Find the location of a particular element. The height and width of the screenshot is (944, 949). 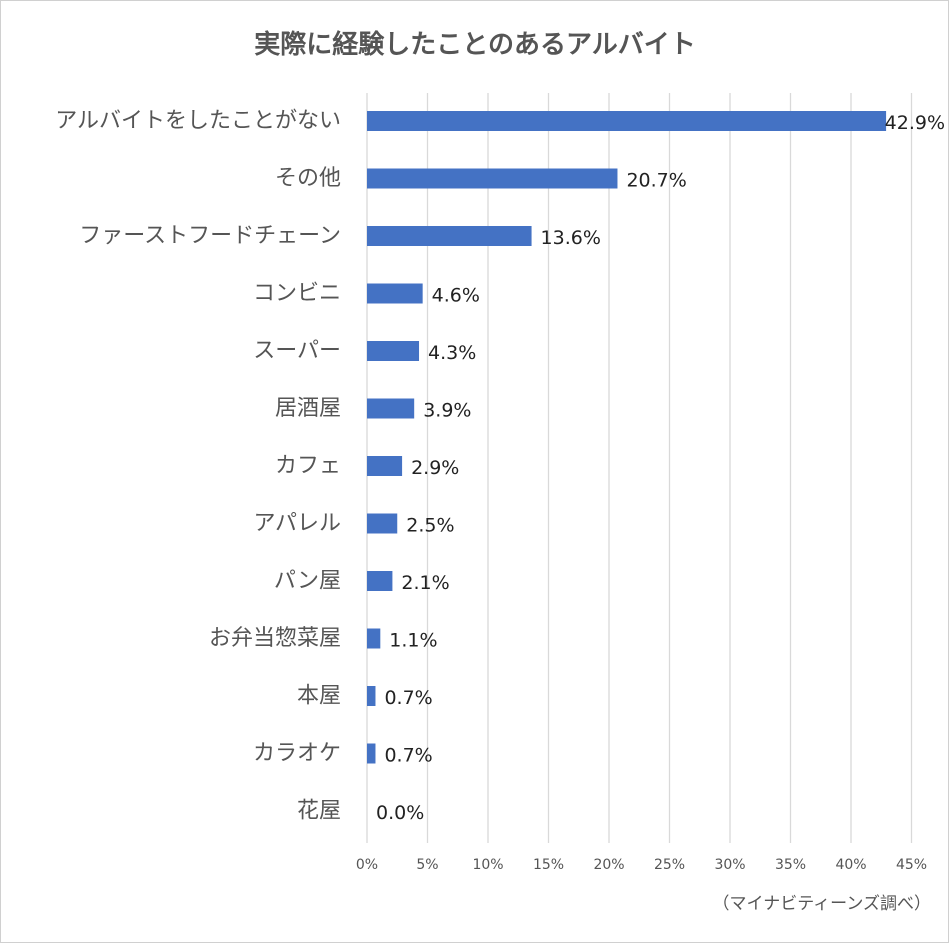

x-tick-label: 10% is located at coordinates (487, 865).